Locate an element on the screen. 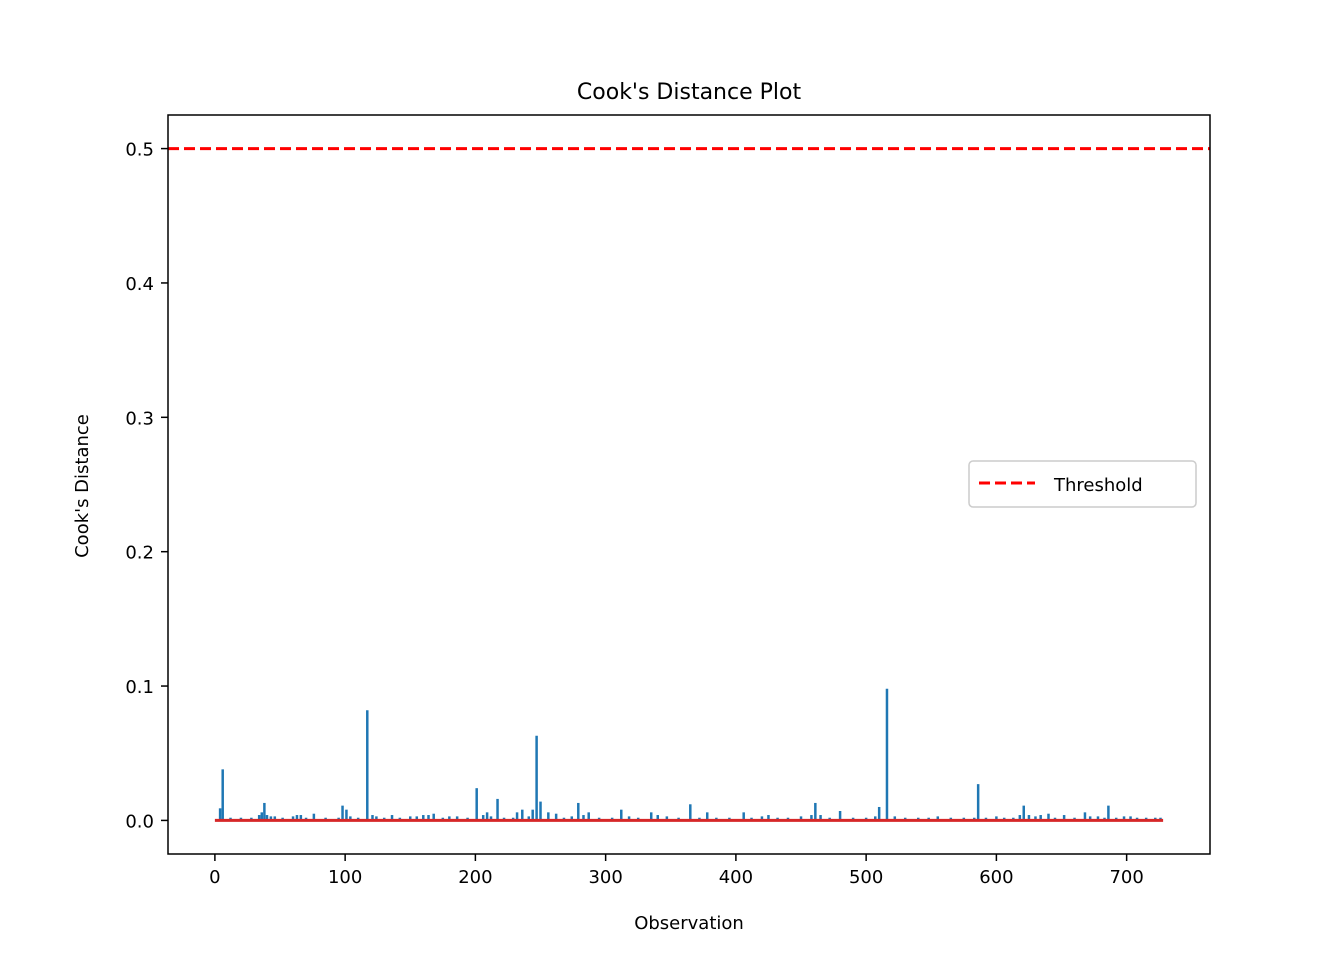 The width and height of the screenshot is (1344, 964). legend: Threshold is located at coordinates (1082, 484).